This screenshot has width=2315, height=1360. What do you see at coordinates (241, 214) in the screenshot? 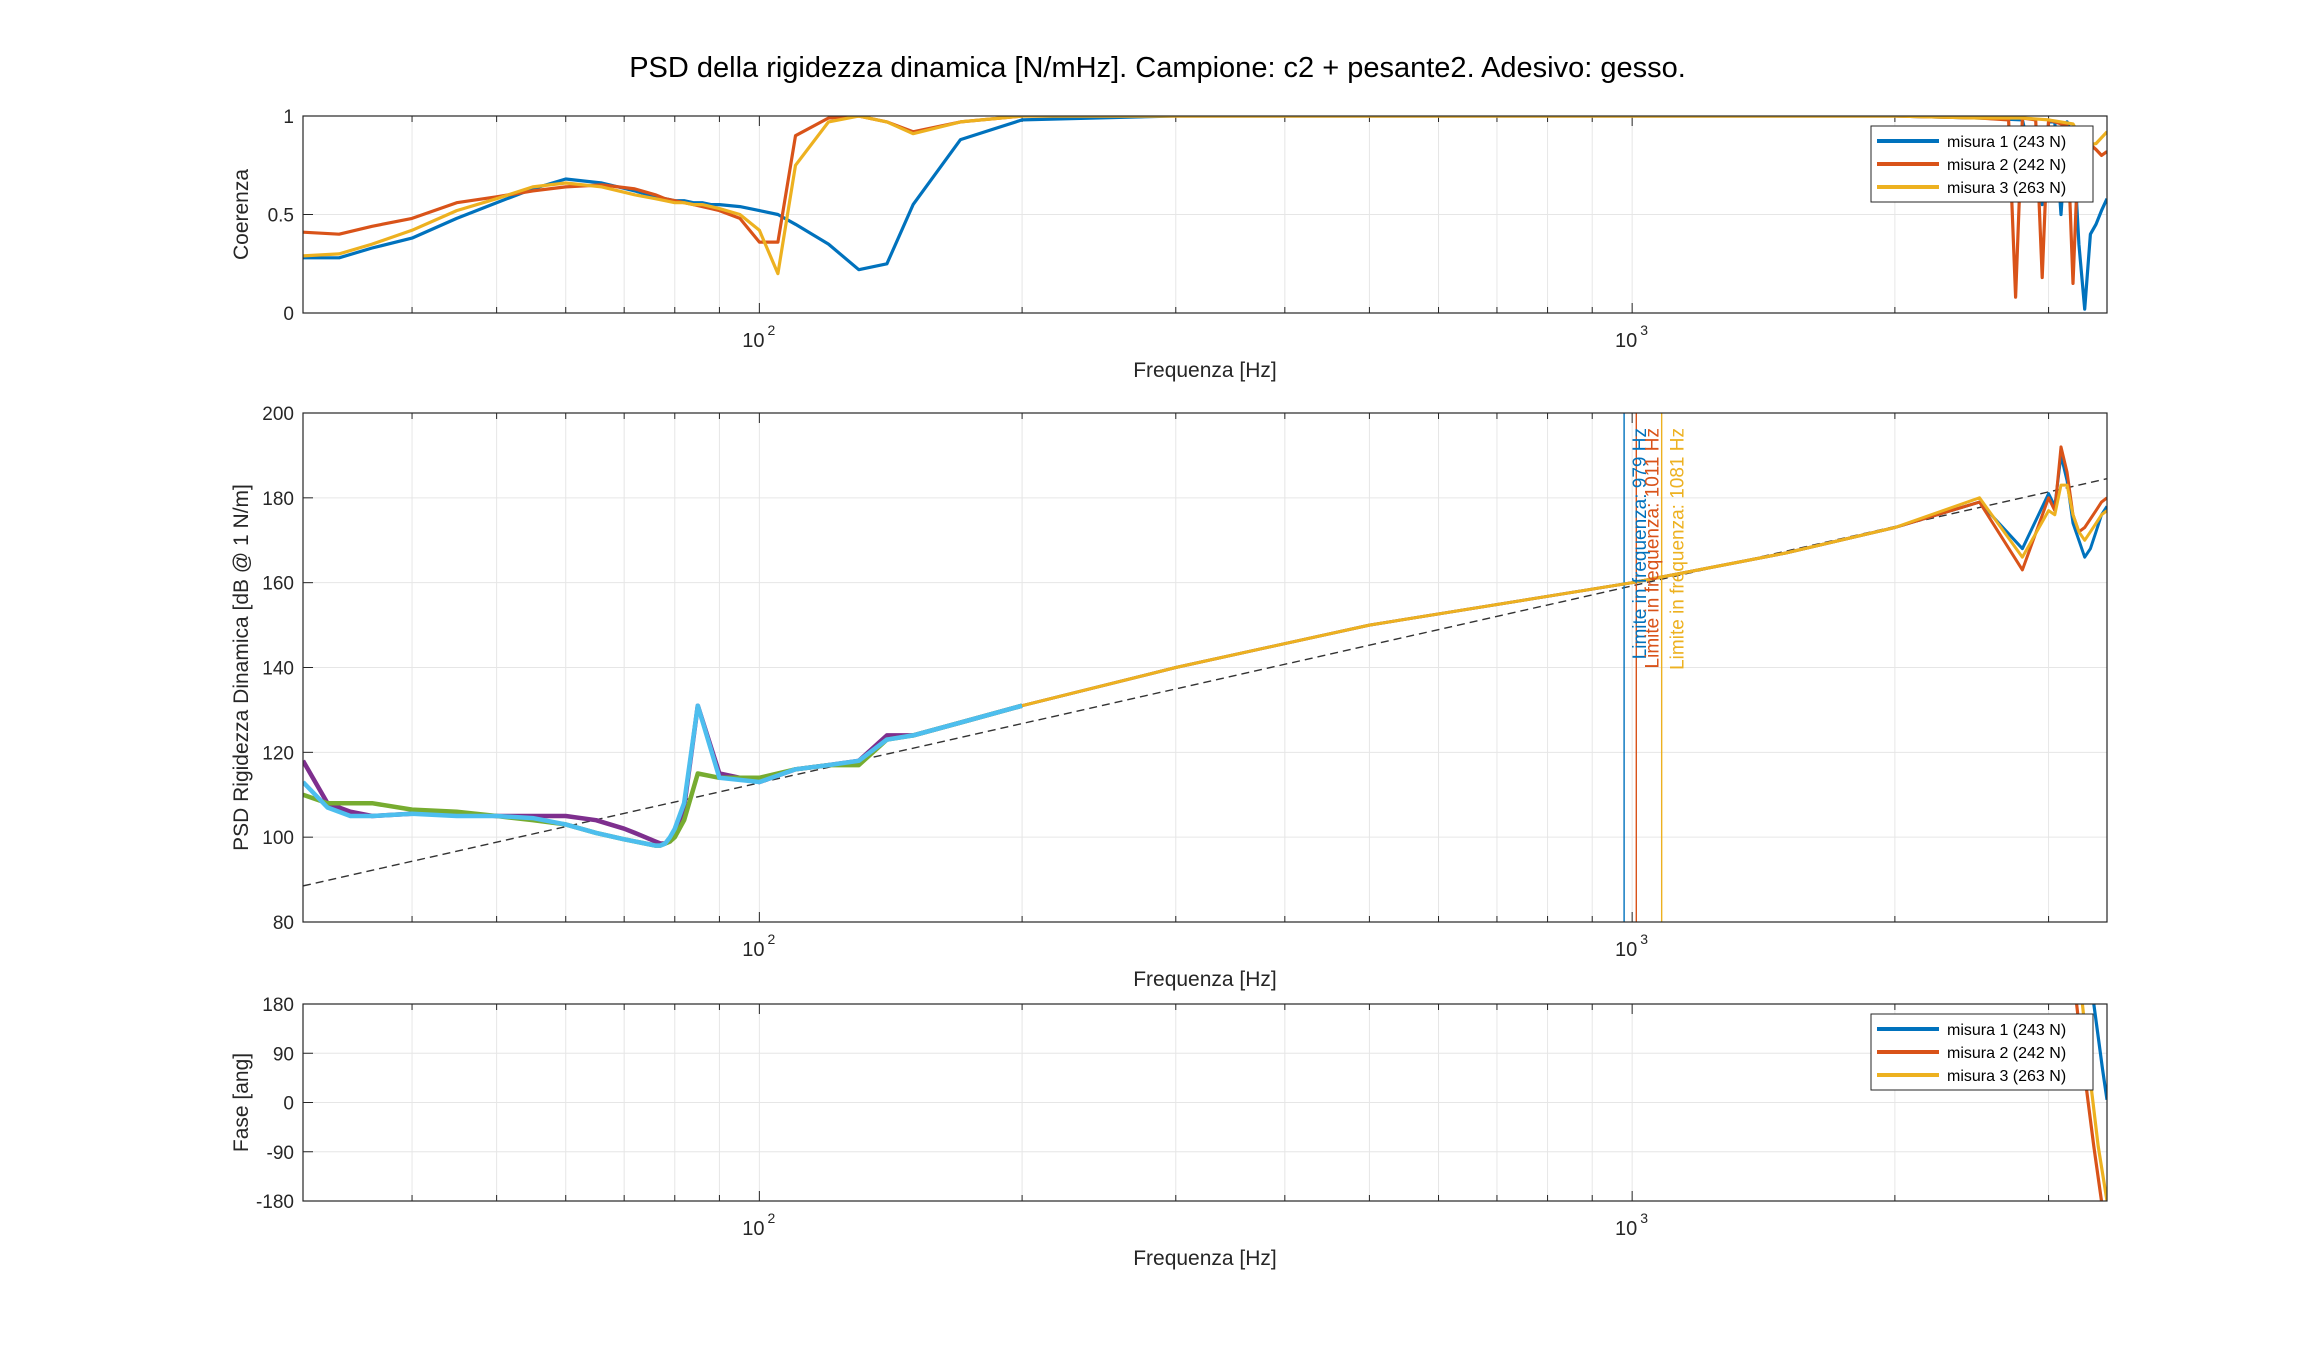
I see `y-axis-label: Coerenza` at bounding box center [241, 214].